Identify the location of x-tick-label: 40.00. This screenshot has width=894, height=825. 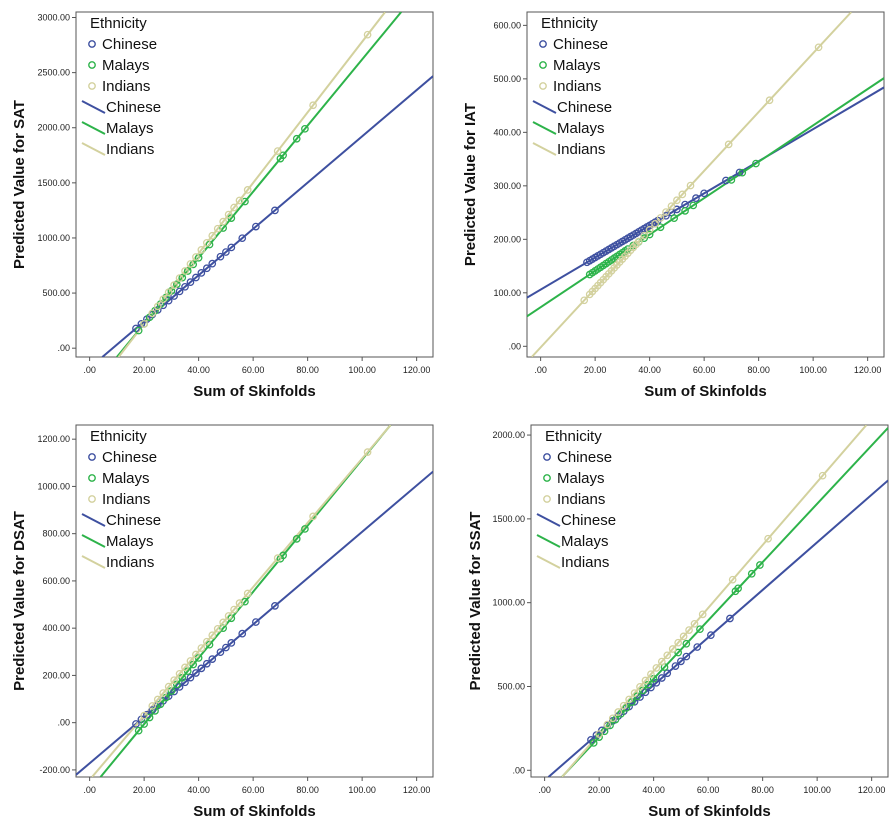
(649, 370).